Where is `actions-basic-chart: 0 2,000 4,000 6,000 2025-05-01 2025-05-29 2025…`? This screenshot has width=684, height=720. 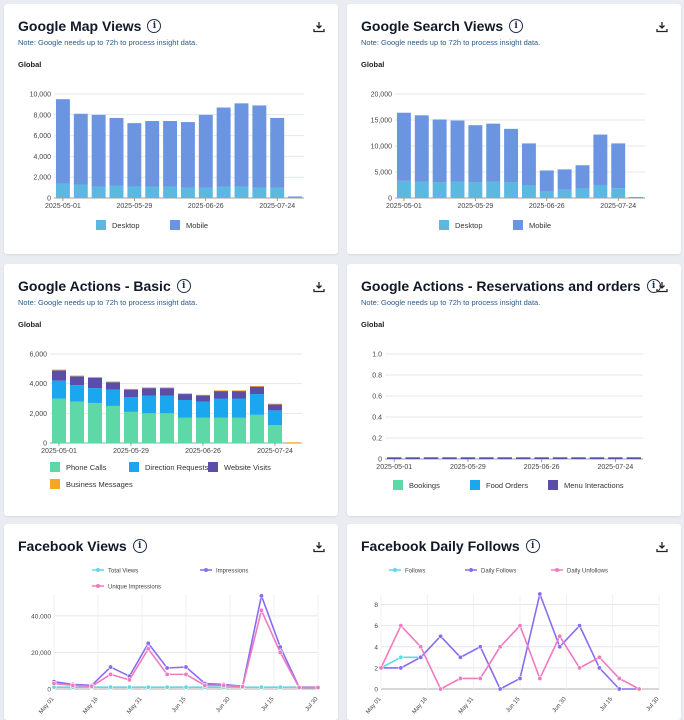
actions-basic-chart: 0 2,000 4,000 6,000 2025-05-01 2025-05-29 2025… is located at coordinates (165, 403).